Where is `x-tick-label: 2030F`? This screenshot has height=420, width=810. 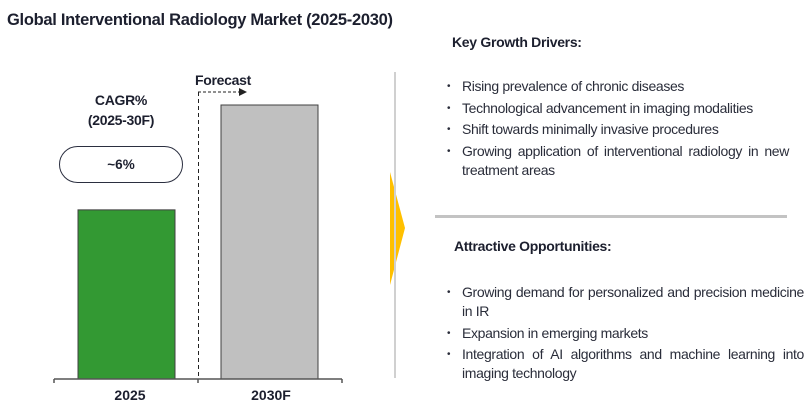 x-tick-label: 2030F is located at coordinates (271, 395).